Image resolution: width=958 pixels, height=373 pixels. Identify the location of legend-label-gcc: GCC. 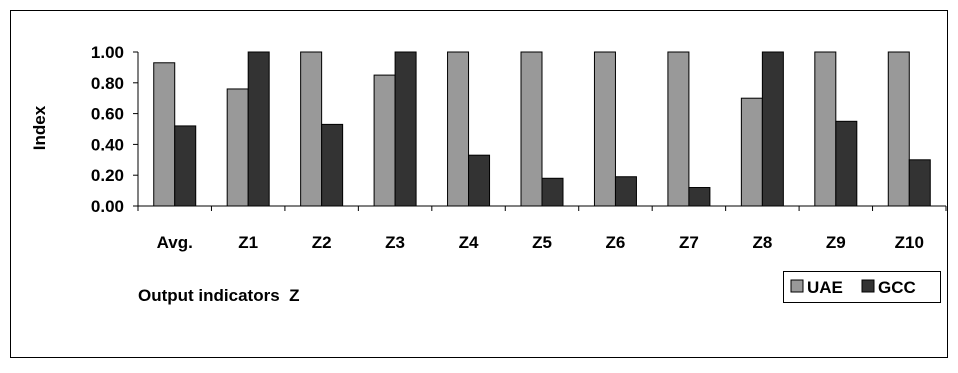
(897, 287).